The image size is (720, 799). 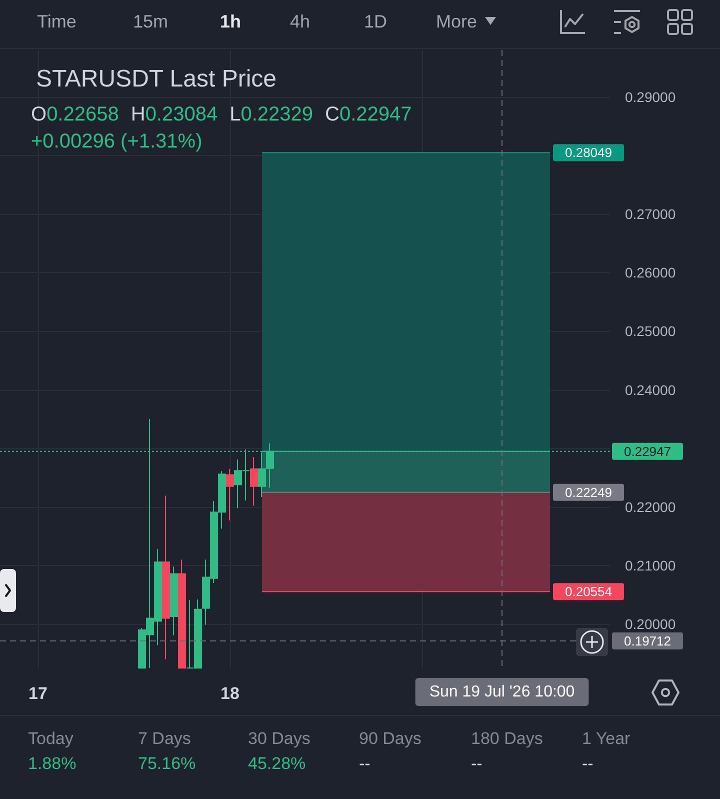 I want to click on annotation: O0.22658, so click(x=75, y=115).